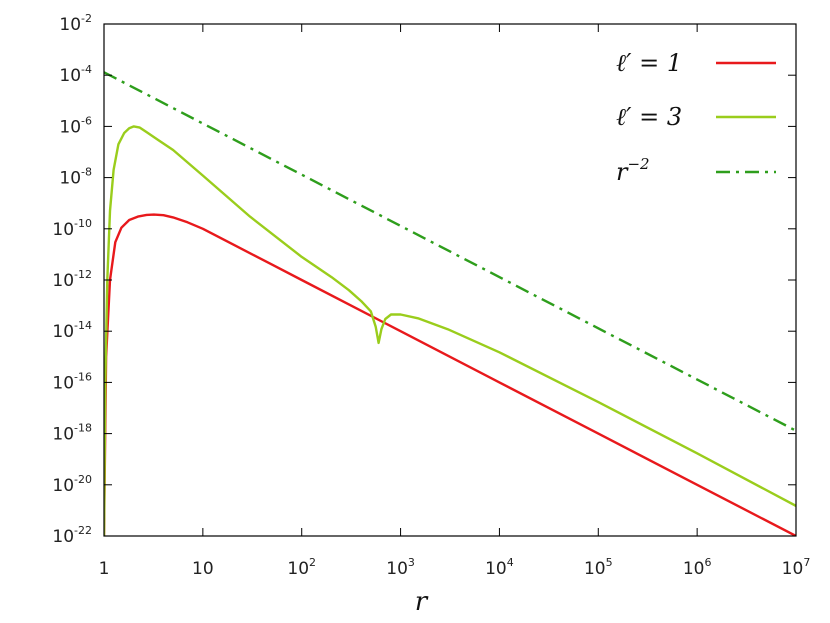  Describe the element at coordinates (75, 23) in the screenshot. I see `tick-label: 10⁻²` at that location.